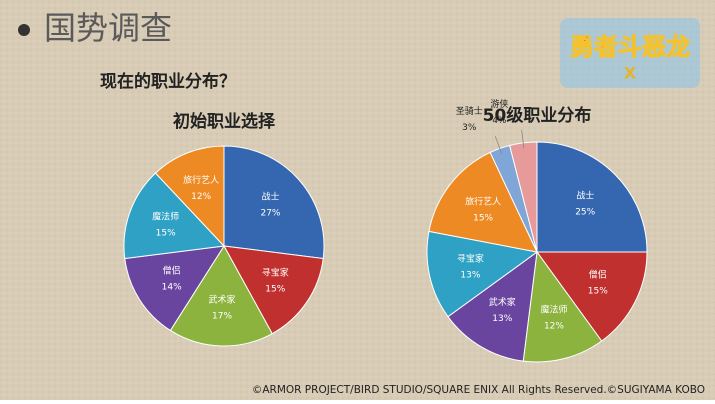  Describe the element at coordinates (469, 111) in the screenshot. I see `slice-label: 圣骑士` at that location.